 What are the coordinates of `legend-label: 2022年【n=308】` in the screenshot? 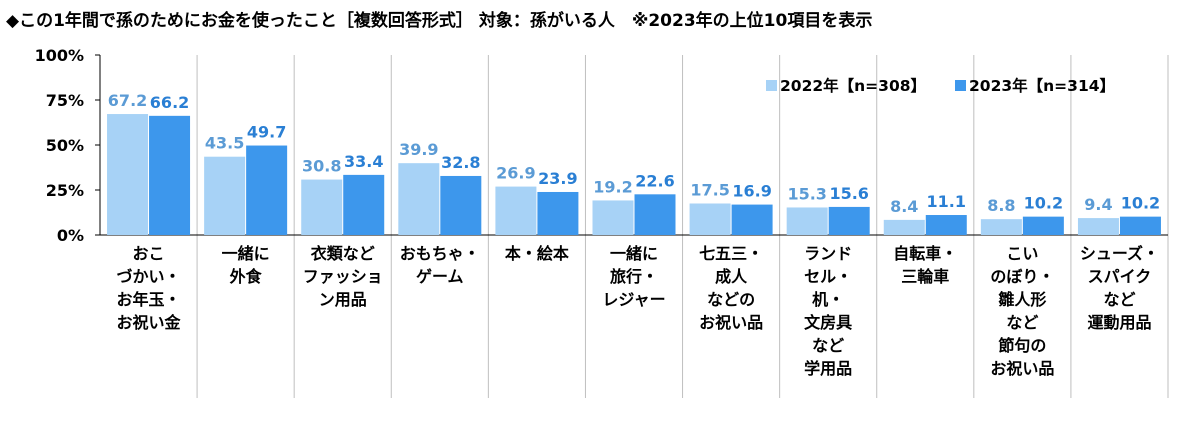 It's located at (853, 85).